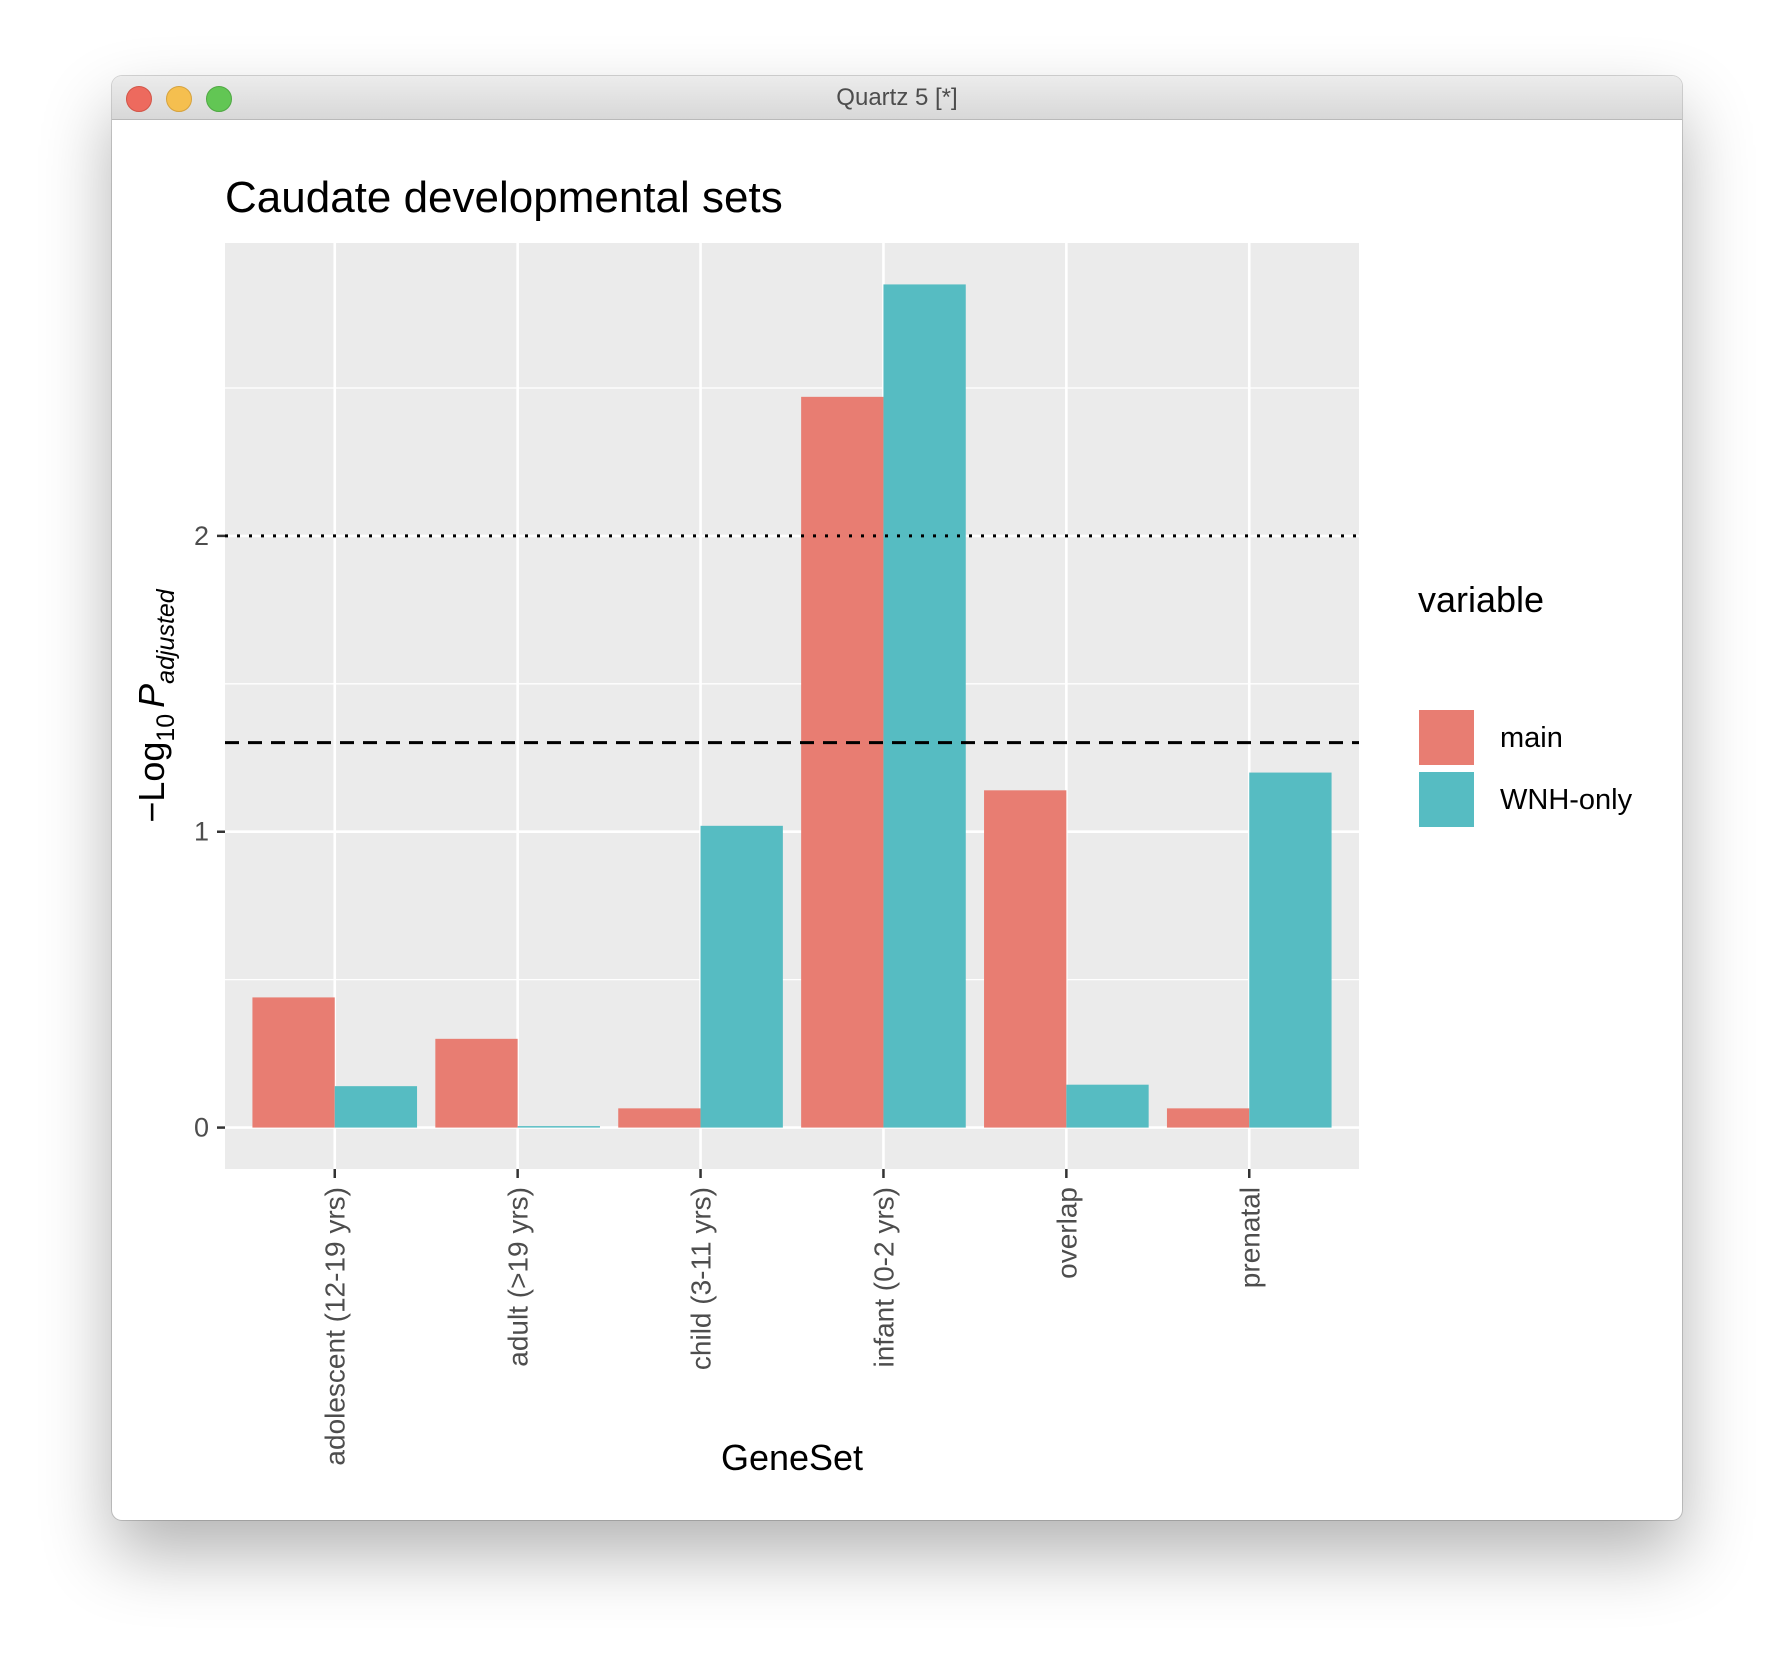  Describe the element at coordinates (504, 197) in the screenshot. I see `chart-title: Caudate developmental sets` at that location.